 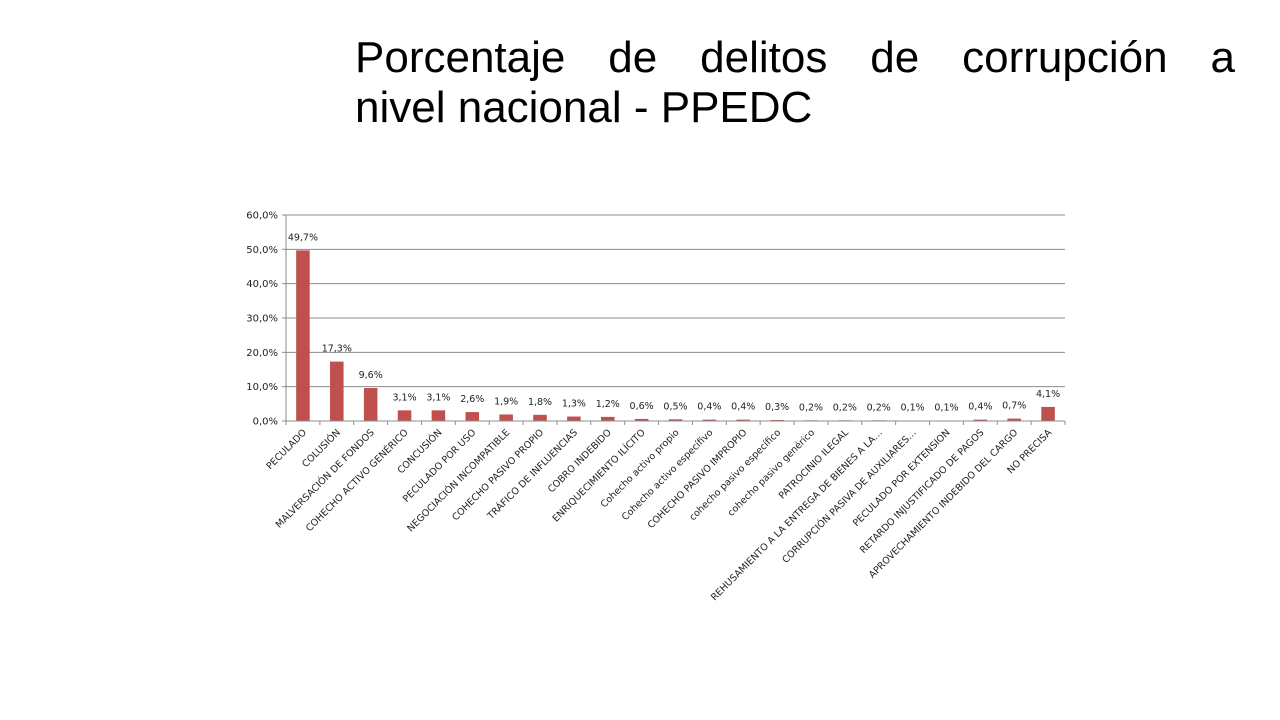 I want to click on y-tick-label: 60,0%, so click(x=262, y=216).